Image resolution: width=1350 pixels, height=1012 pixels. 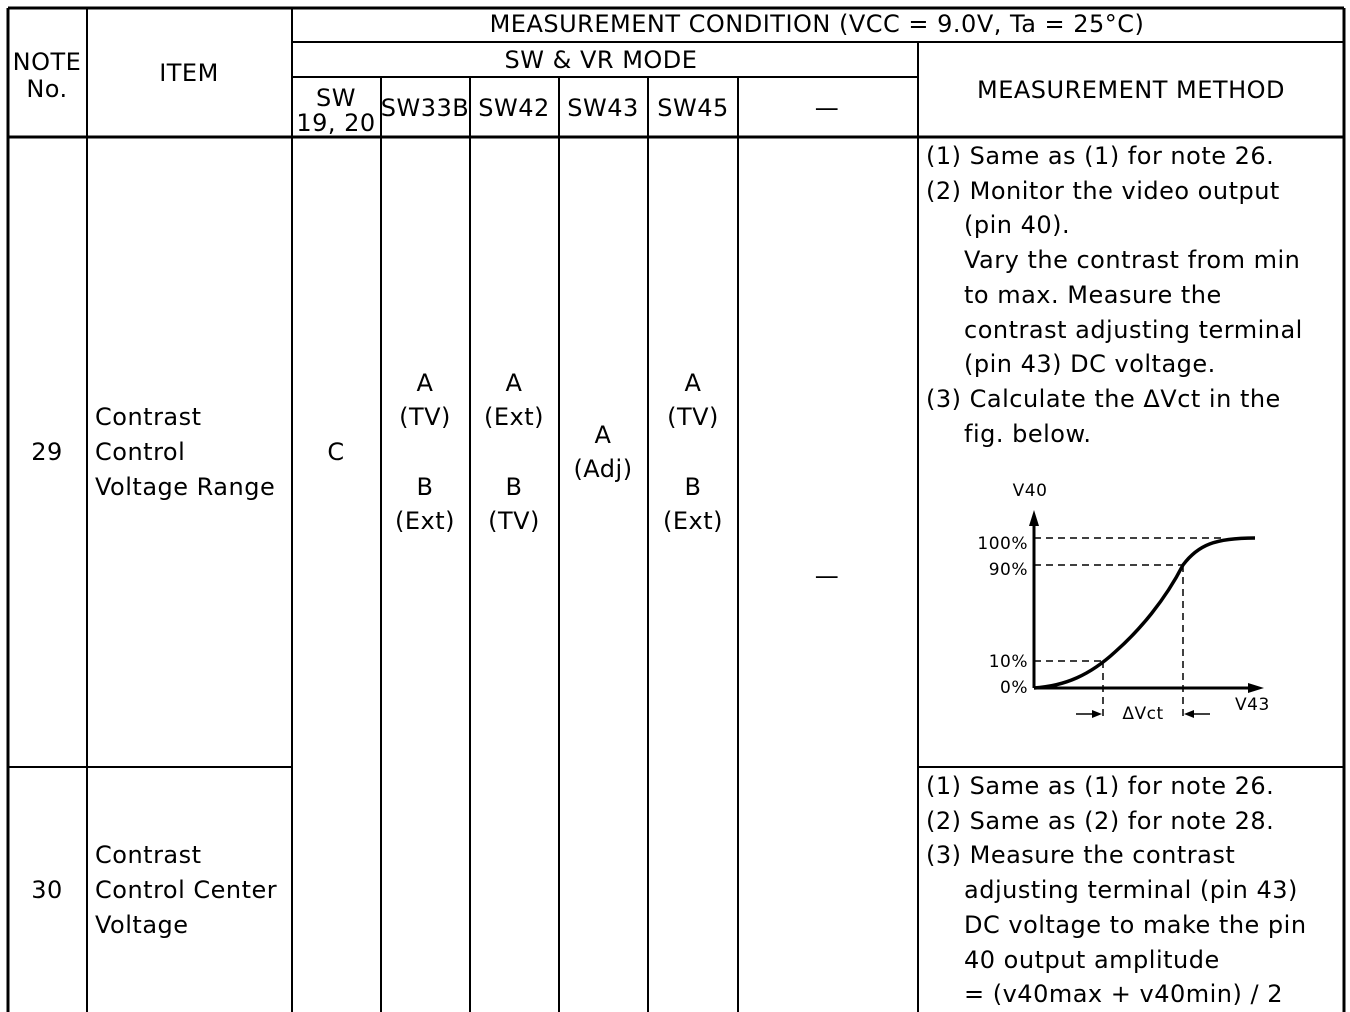 I want to click on row29-item-line1: Contrast, so click(x=148, y=417).